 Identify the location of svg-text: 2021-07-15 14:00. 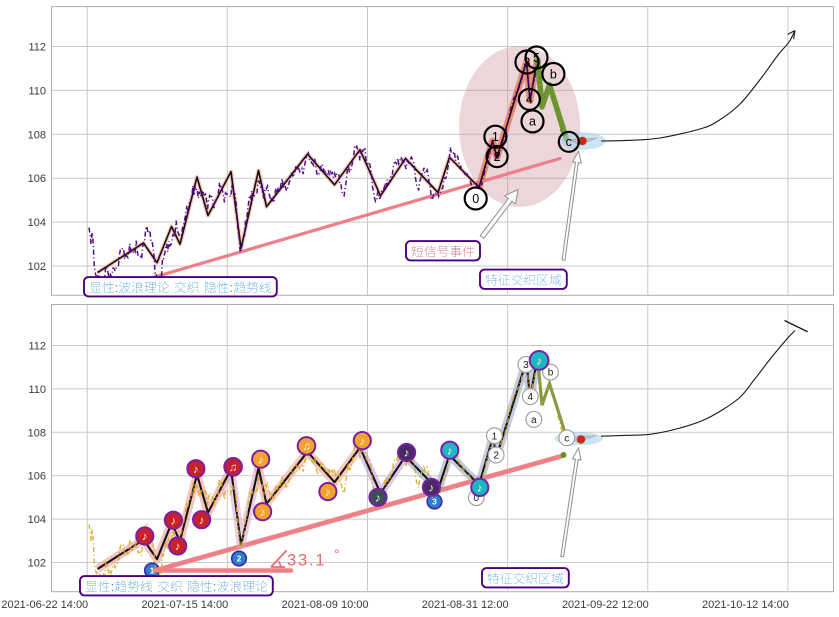
(184, 605).